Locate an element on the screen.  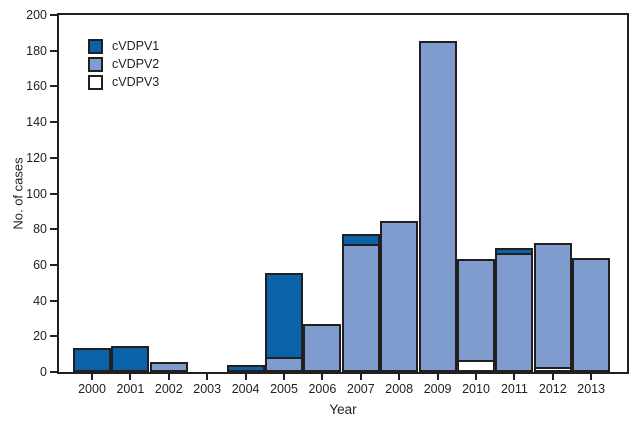
y-axis-tick-label: 0 is located at coordinates (43, 372).